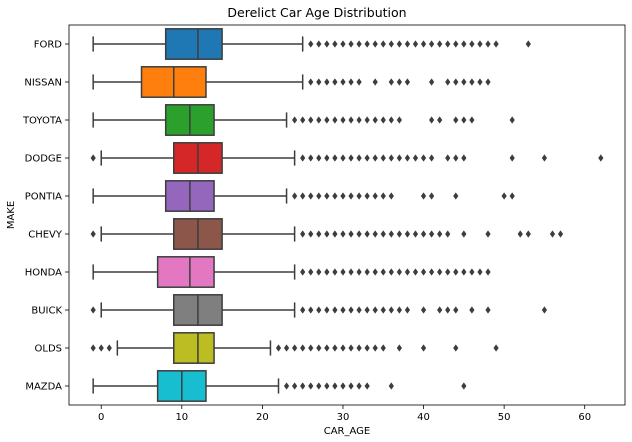  I want to click on category-label: BUICK, so click(46, 311).